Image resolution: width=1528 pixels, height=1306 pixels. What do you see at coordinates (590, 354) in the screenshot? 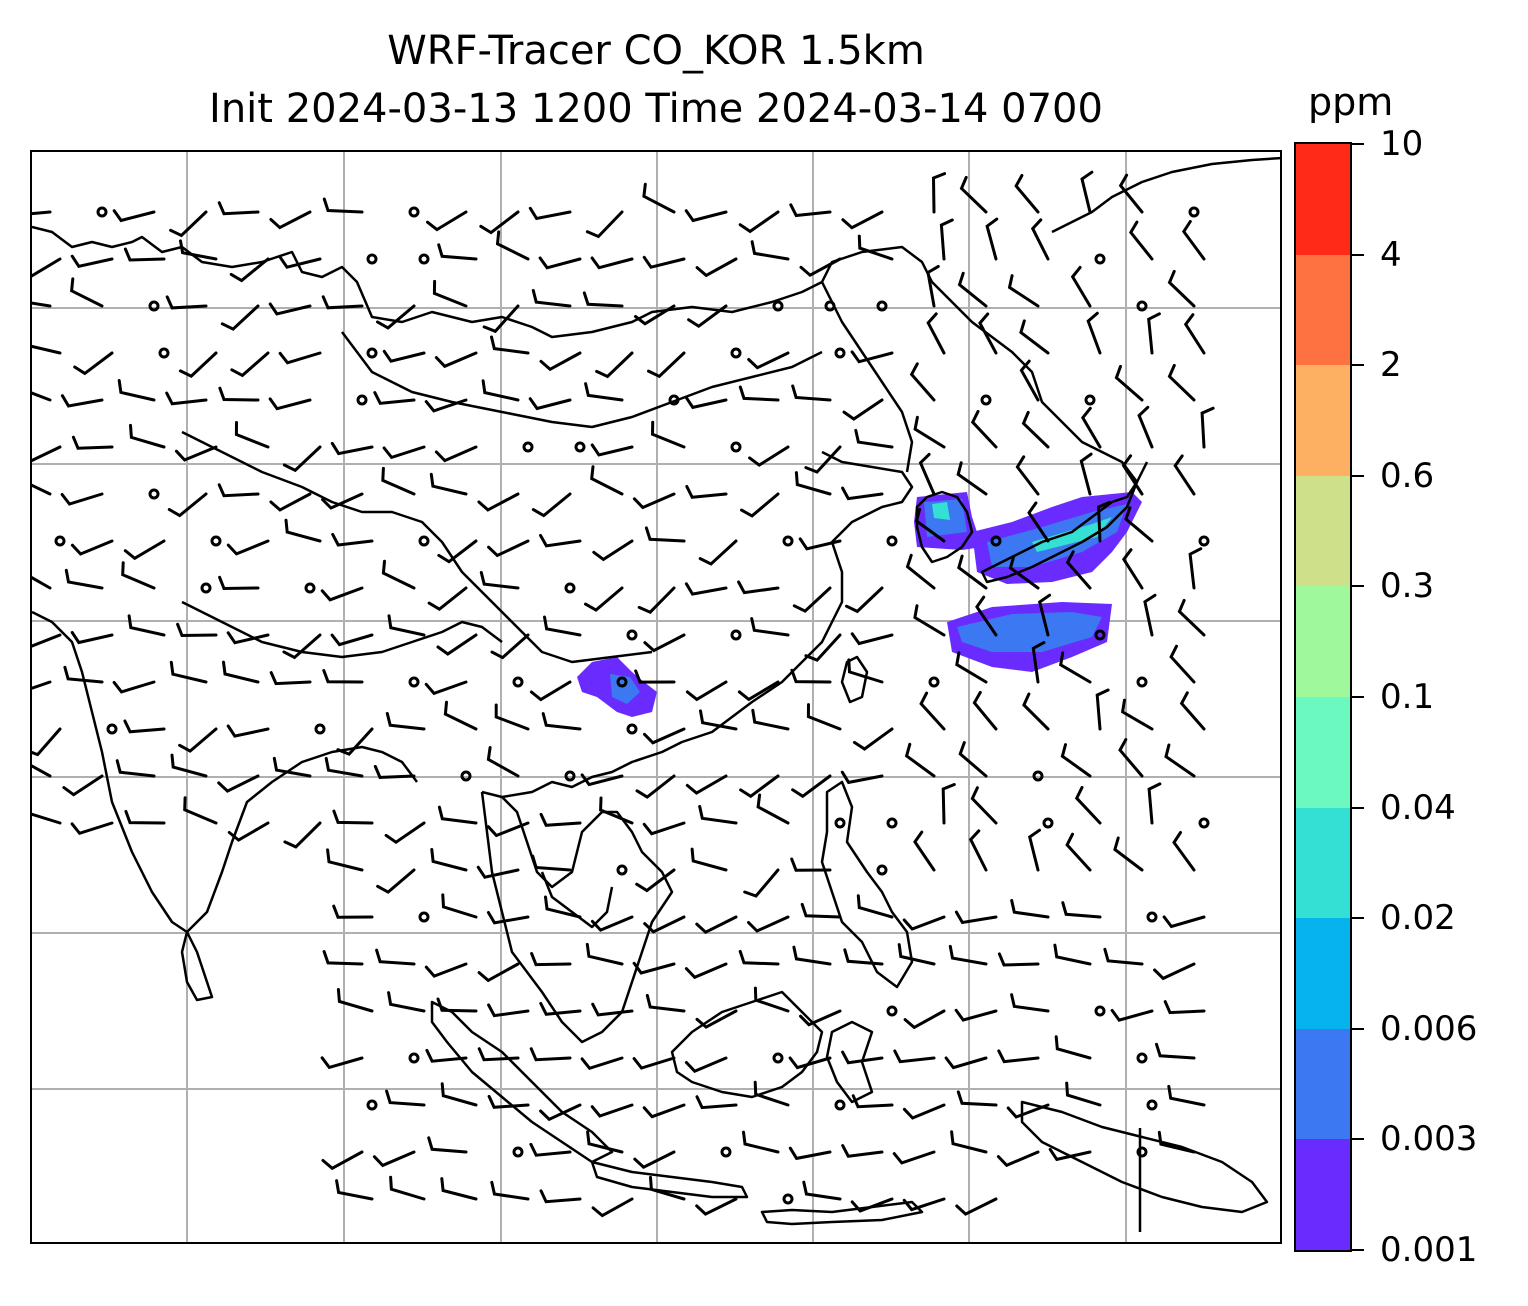
I see `coastline-north-border` at bounding box center [590, 354].